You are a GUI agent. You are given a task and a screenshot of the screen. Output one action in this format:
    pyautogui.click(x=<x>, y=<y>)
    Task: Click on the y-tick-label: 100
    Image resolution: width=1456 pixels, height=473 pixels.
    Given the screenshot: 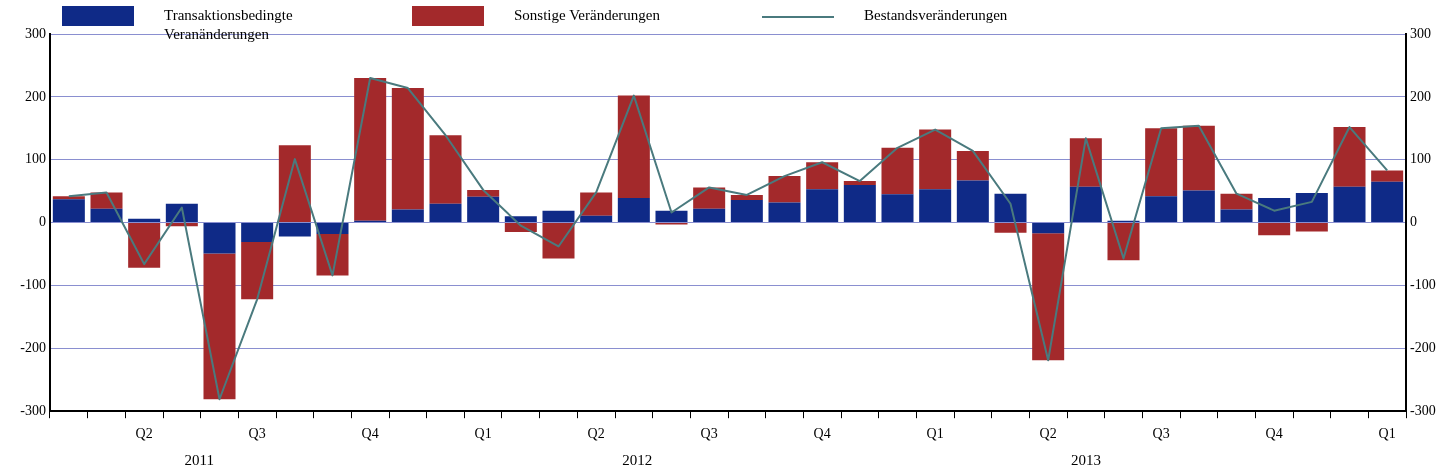 What is the action you would take?
    pyautogui.click(x=35, y=159)
    